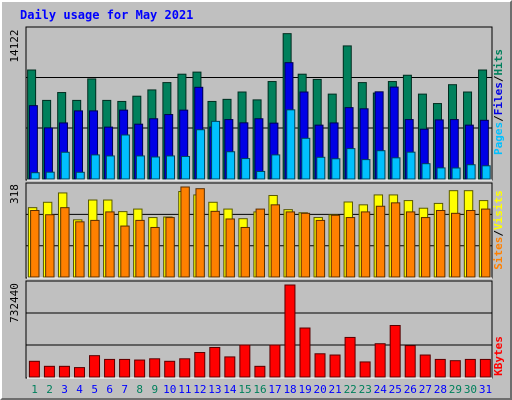  Describe the element at coordinates (381, 389) in the screenshot. I see `day-label-24: 24` at that location.